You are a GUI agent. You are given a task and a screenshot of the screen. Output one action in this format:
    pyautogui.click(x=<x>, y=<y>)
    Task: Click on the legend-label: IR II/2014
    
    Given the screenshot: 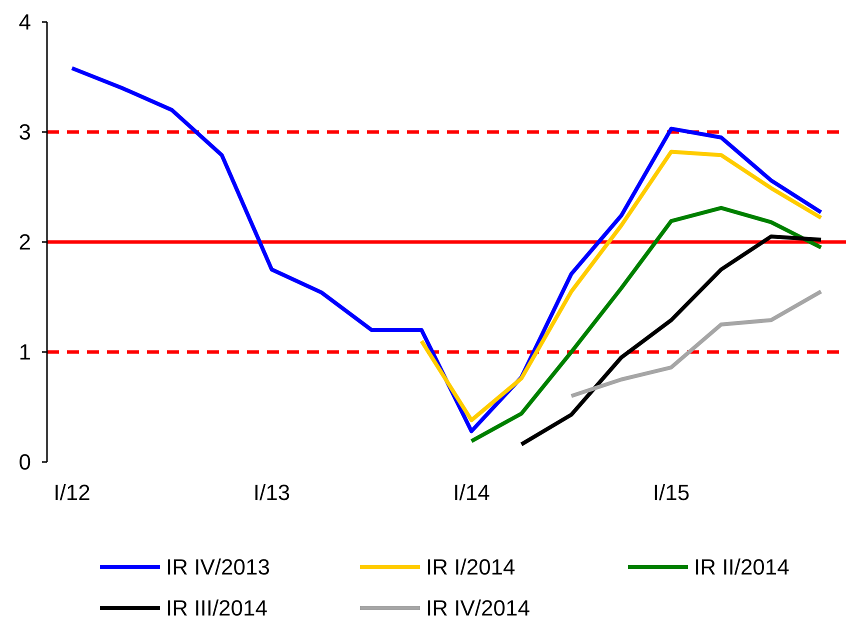 What is the action you would take?
    pyautogui.click(x=742, y=567)
    